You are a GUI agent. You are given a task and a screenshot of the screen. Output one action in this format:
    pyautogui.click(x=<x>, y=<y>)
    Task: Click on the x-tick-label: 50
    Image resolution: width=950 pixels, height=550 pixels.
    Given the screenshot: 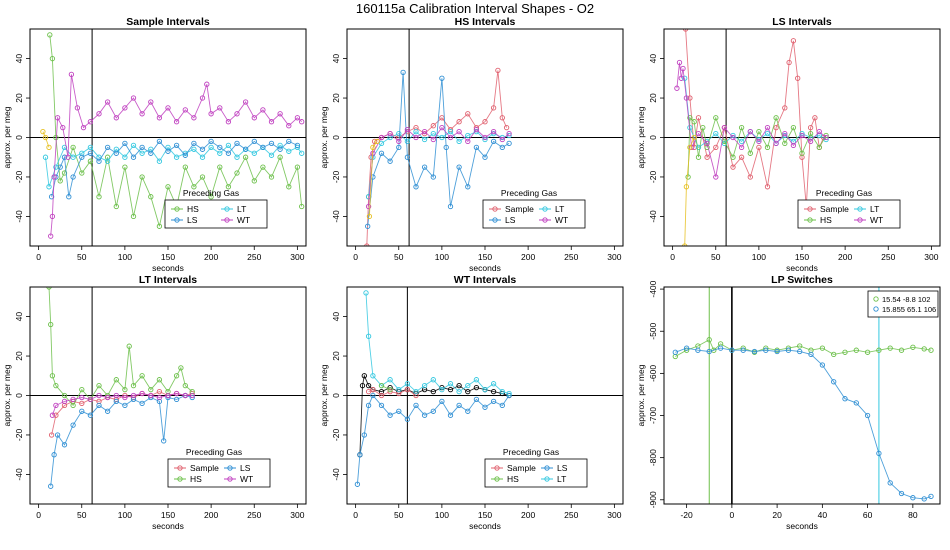 What is the action you would take?
    pyautogui.click(x=82, y=515)
    